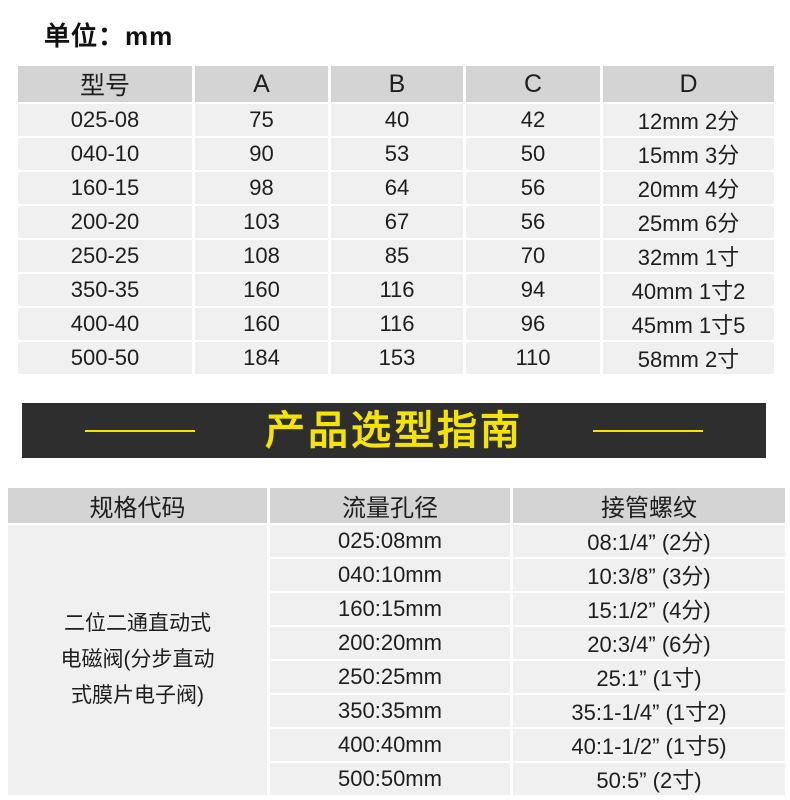  Describe the element at coordinates (649, 609) in the screenshot. I see `cell-thread: 15:1/2” (4分)` at that location.